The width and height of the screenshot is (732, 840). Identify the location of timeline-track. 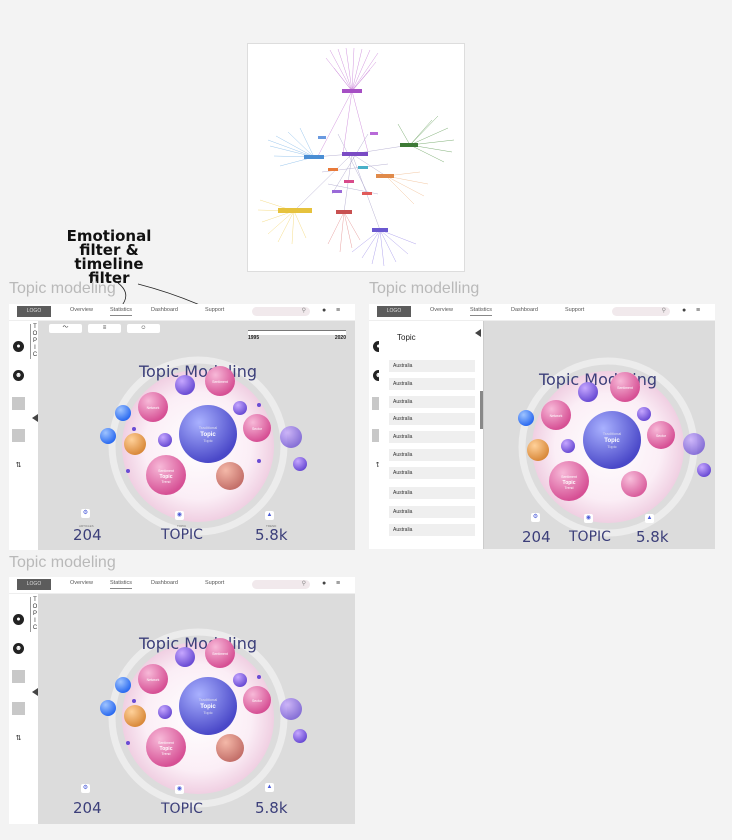
(297, 332).